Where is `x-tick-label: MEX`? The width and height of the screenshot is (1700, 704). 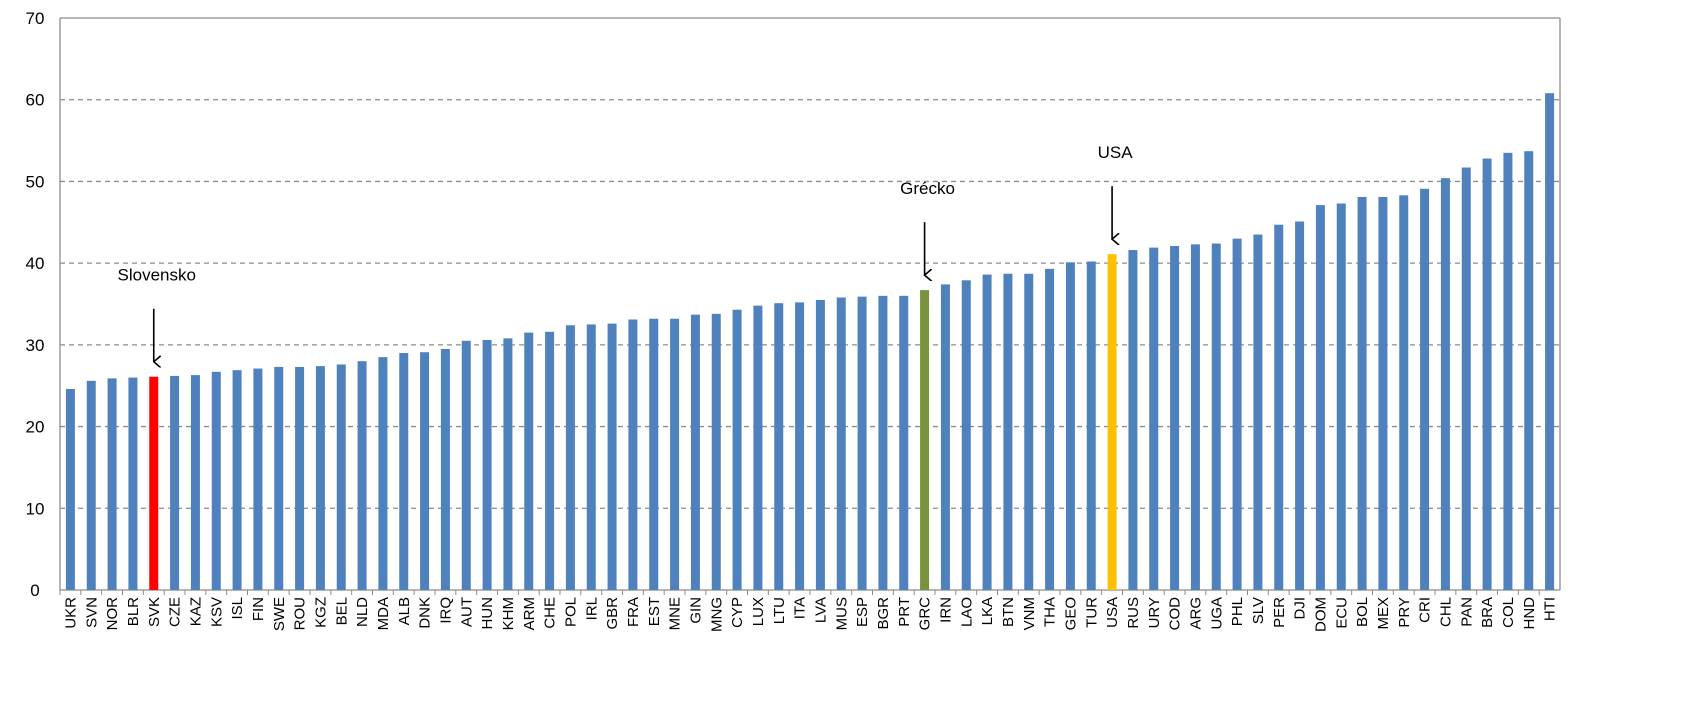 x-tick-label: MEX is located at coordinates (1383, 613).